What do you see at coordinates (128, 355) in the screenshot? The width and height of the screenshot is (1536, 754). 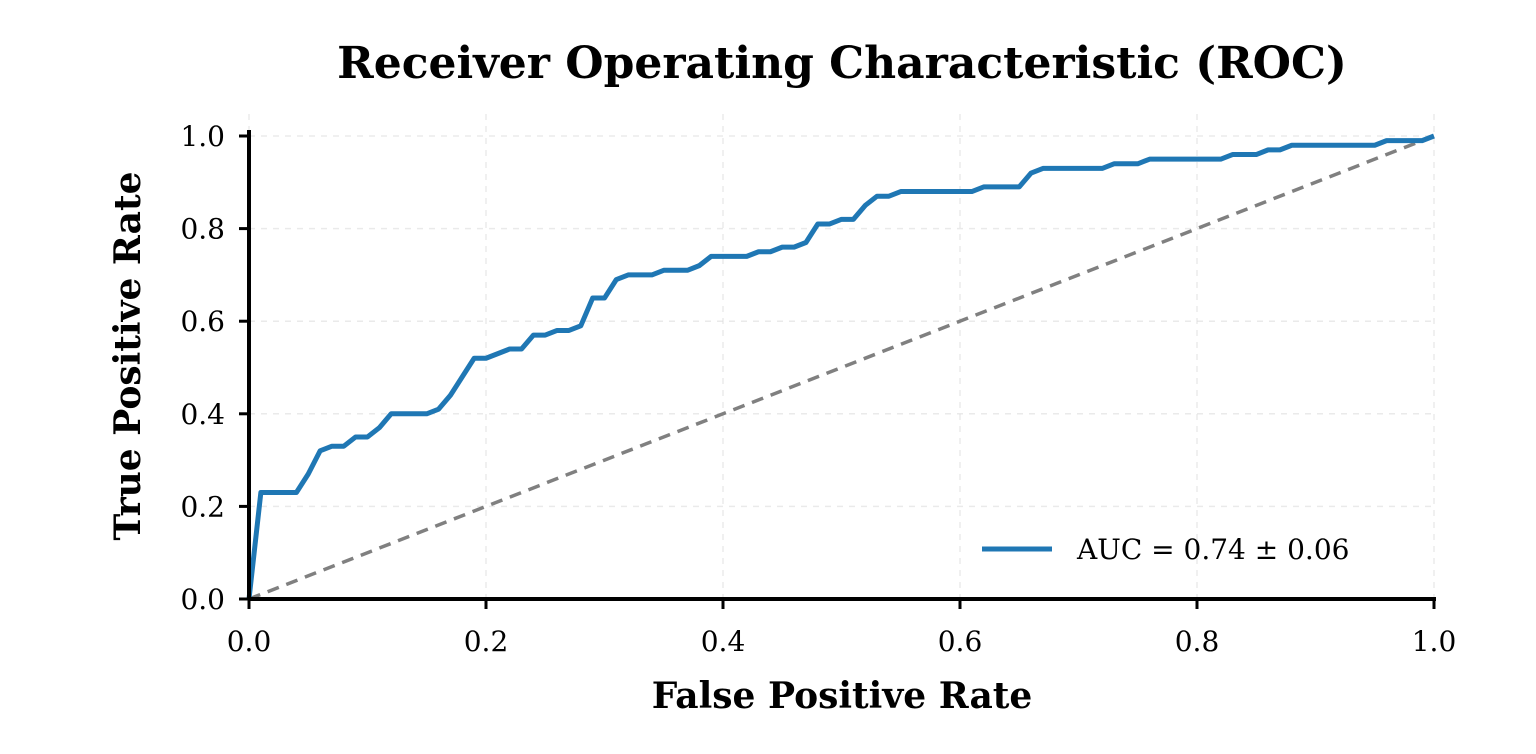 I see `y-axis-label: True Positive Rate` at bounding box center [128, 355].